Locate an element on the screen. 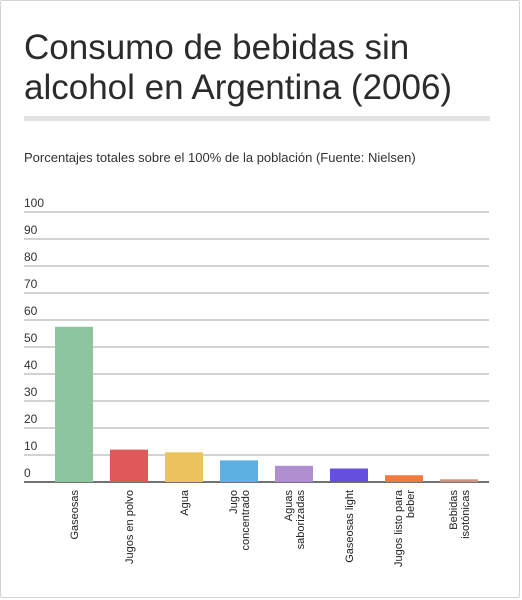 The width and height of the screenshot is (522, 600). y-tick-label: 80 is located at coordinates (31, 257).